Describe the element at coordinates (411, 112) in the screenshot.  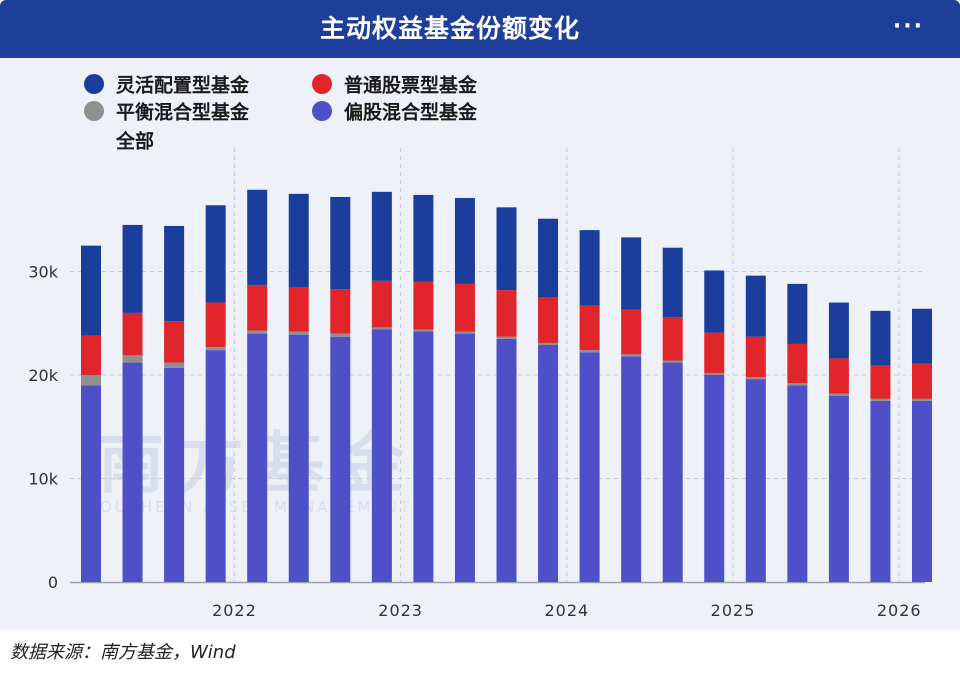
I see `legend-label-equity-hybrid: 偏股混合型基金` at that location.